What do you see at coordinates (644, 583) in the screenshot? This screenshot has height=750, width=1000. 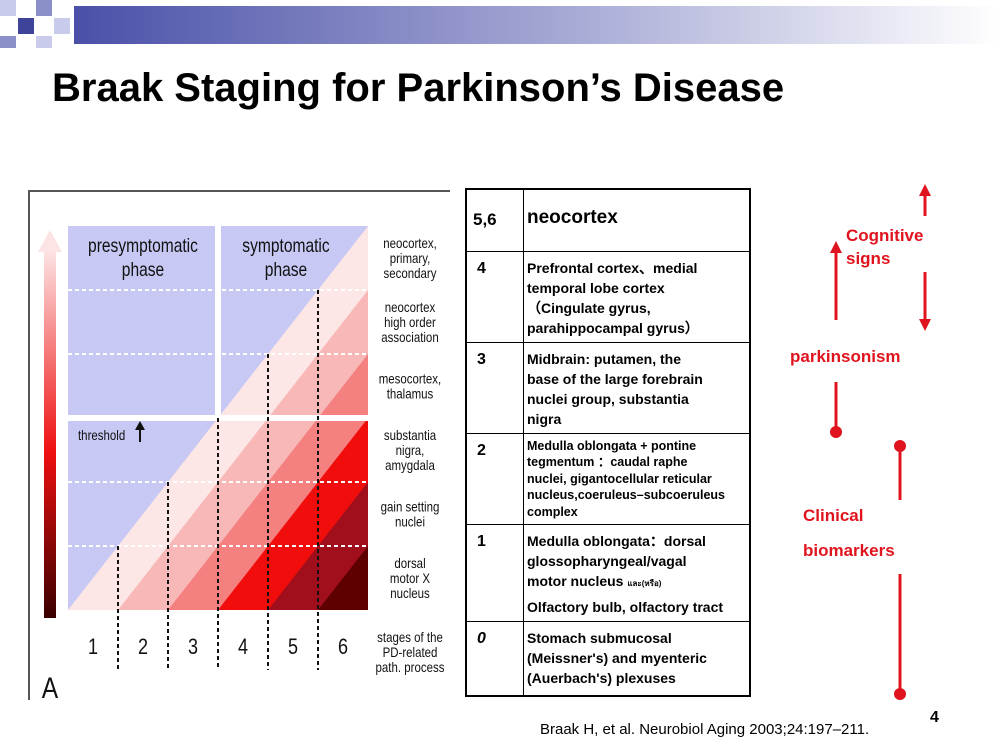 I see `thai-and-or-note: และ(หรือ)` at bounding box center [644, 583].